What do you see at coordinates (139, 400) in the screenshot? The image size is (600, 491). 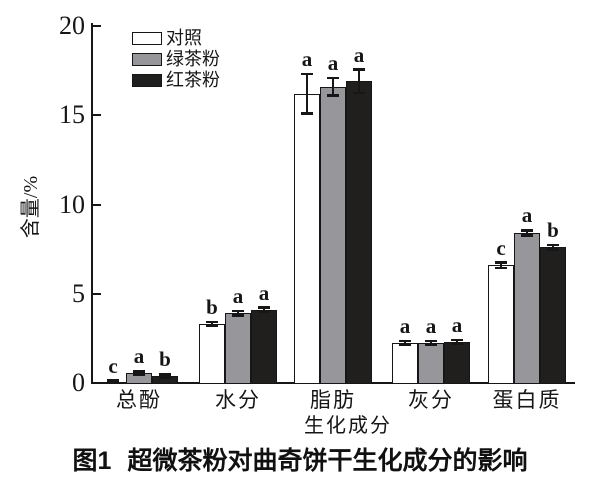 I see `category-label: 总酚` at bounding box center [139, 400].